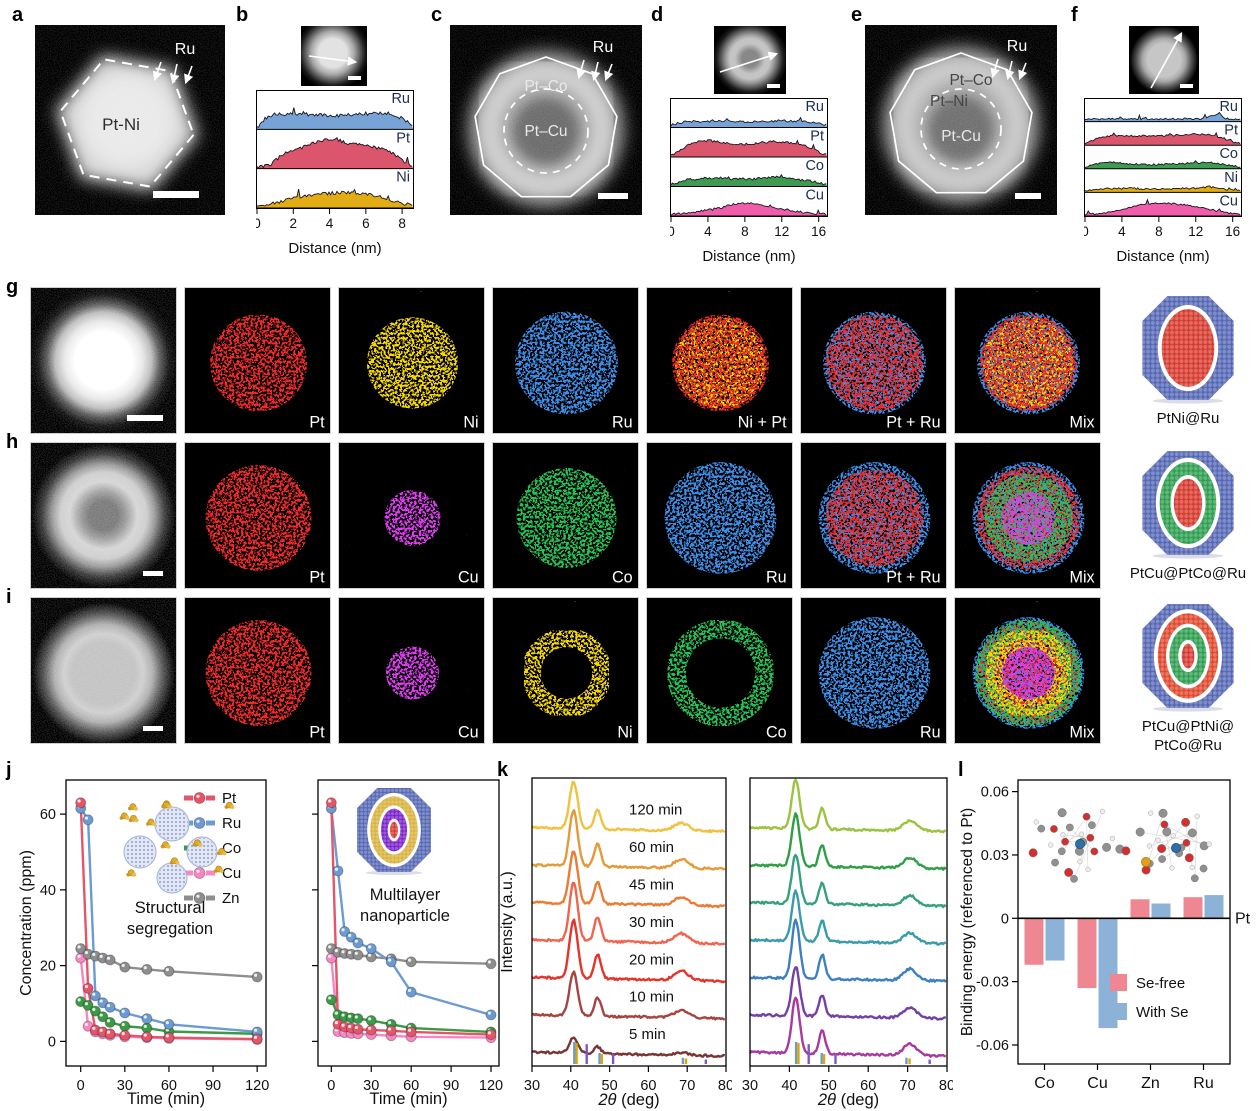  I want to click on svg-text: 20 min, so click(651, 959).